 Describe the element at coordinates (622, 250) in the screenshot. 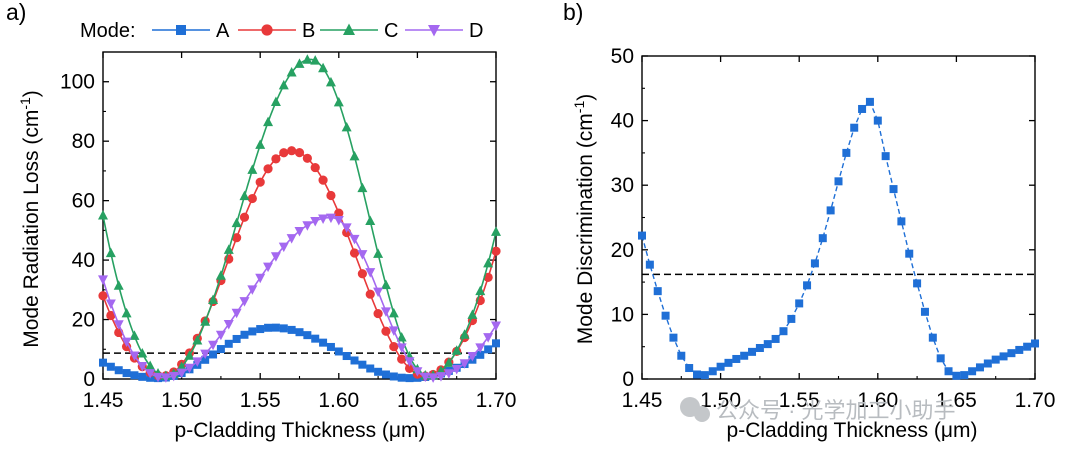

I see `panel-b-y-tick-label: 20` at that location.